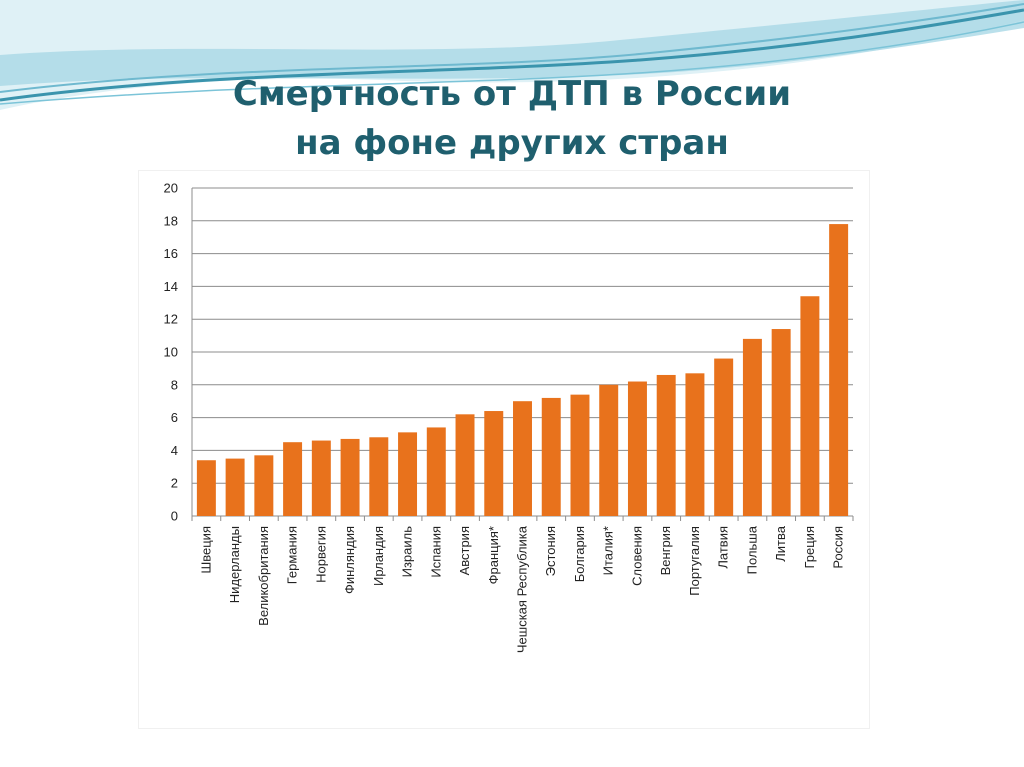 The image size is (1024, 767). Describe the element at coordinates (234, 564) in the screenshot. I see `x-tick-label: Нидерланды` at that location.